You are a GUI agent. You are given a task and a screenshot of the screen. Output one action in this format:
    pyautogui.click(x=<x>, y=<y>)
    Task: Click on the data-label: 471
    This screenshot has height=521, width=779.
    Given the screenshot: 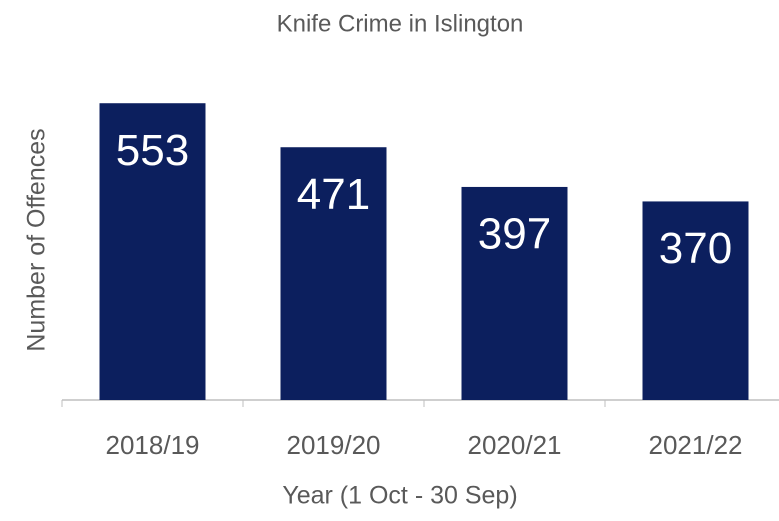 What is the action you would take?
    pyautogui.click(x=333, y=194)
    